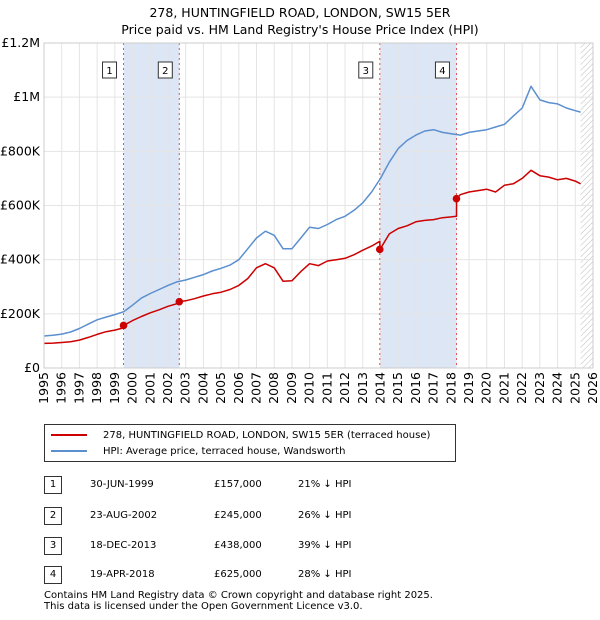 The width and height of the screenshot is (600, 620). What do you see at coordinates (202, 388) in the screenshot?
I see `x-tick-label: 2004` at bounding box center [202, 388].